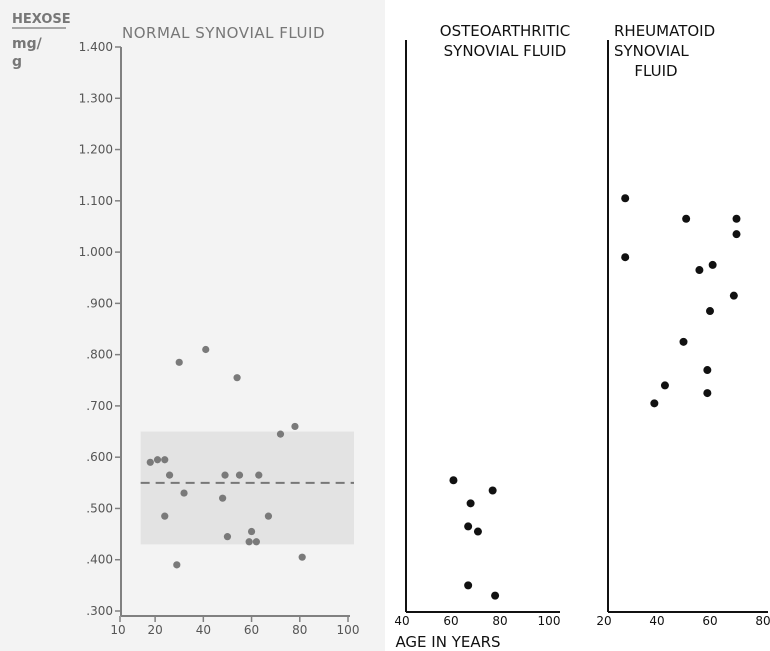 This screenshot has height=651, width=770. Describe the element at coordinates (99, 406) in the screenshot. I see `y-tick-label: .700` at that location.